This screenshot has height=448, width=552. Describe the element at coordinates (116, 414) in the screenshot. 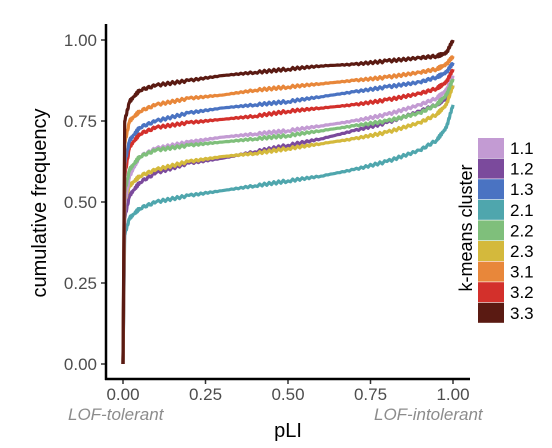

I see `lof-tolerant-note: LOF-tolerant` at that location.